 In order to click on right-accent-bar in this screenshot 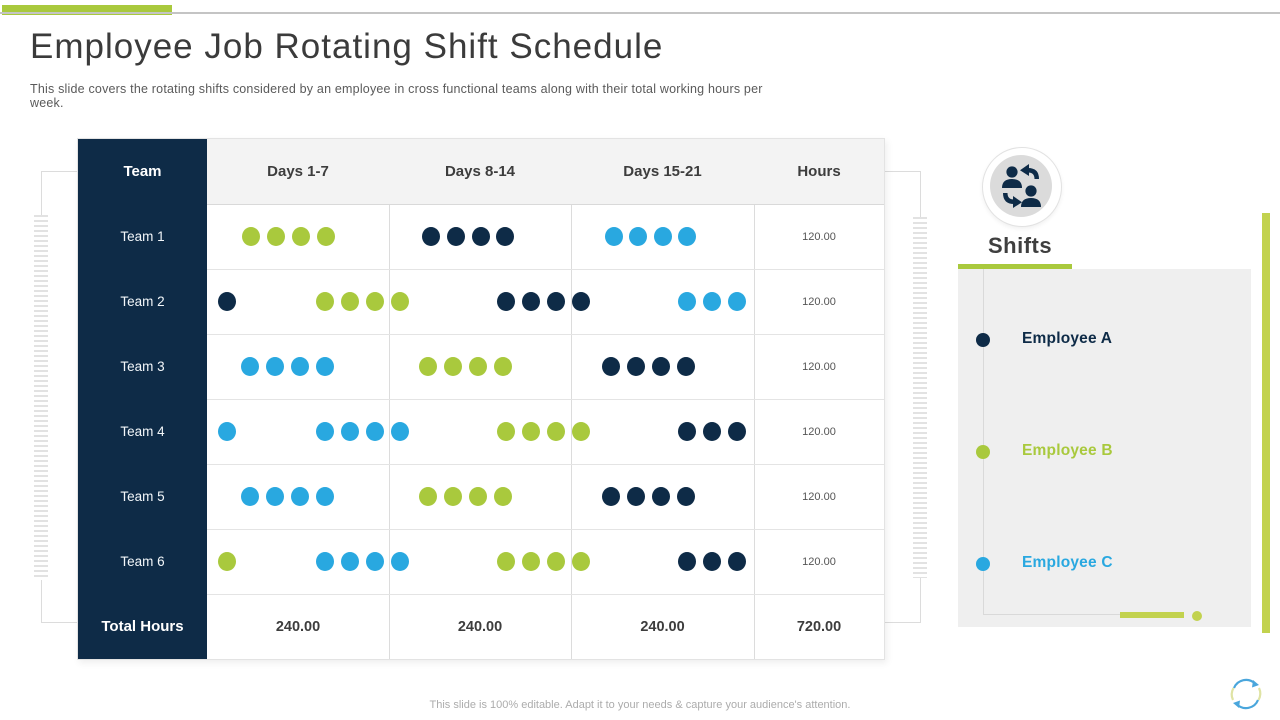, I will do `click(1266, 423)`.